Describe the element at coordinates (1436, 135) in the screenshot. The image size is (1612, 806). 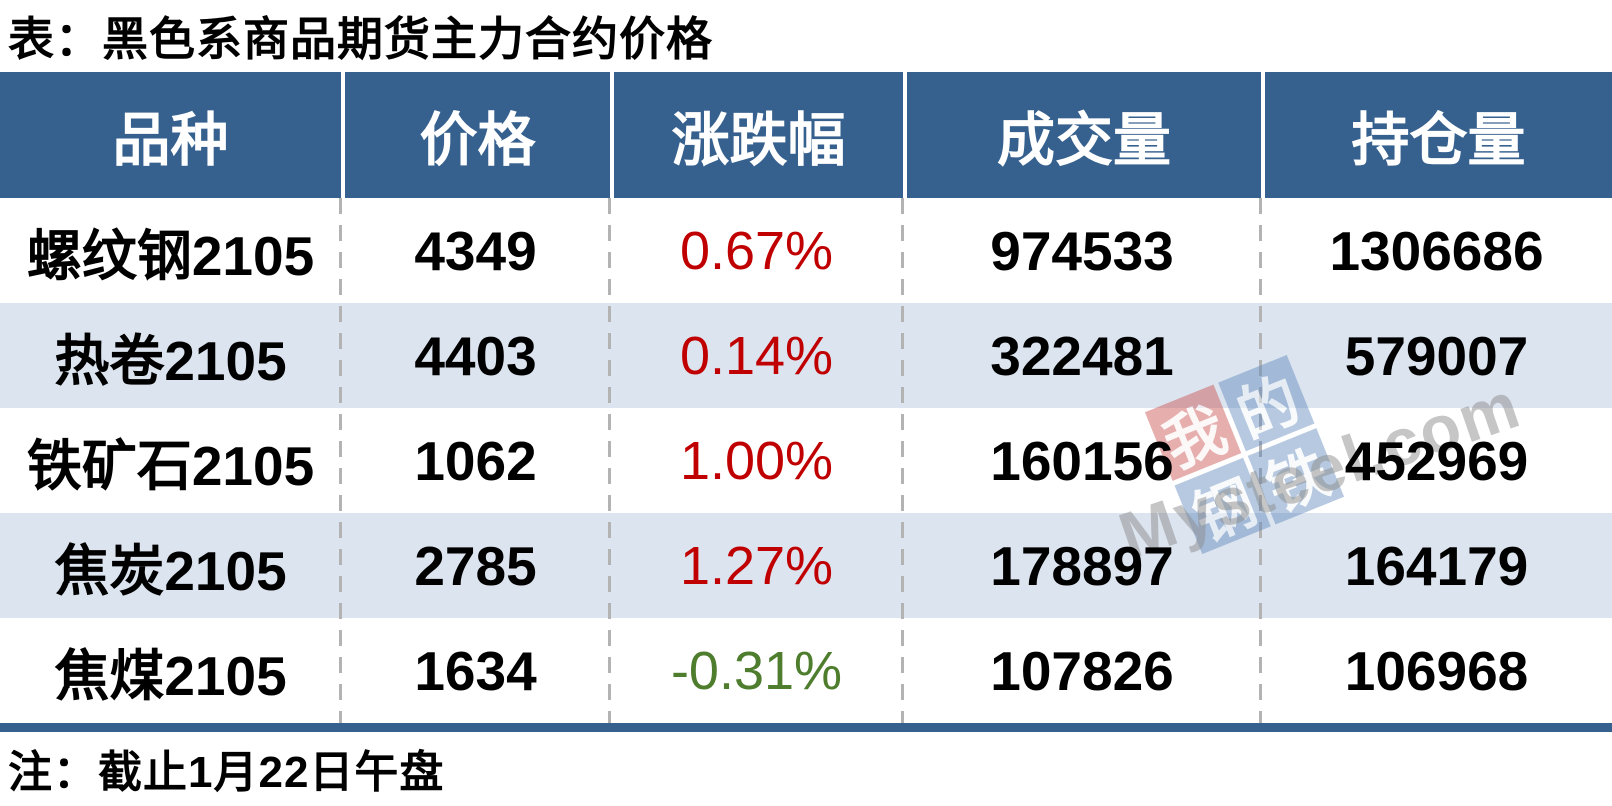
I see `col-header-open-interest: 持仓量` at that location.